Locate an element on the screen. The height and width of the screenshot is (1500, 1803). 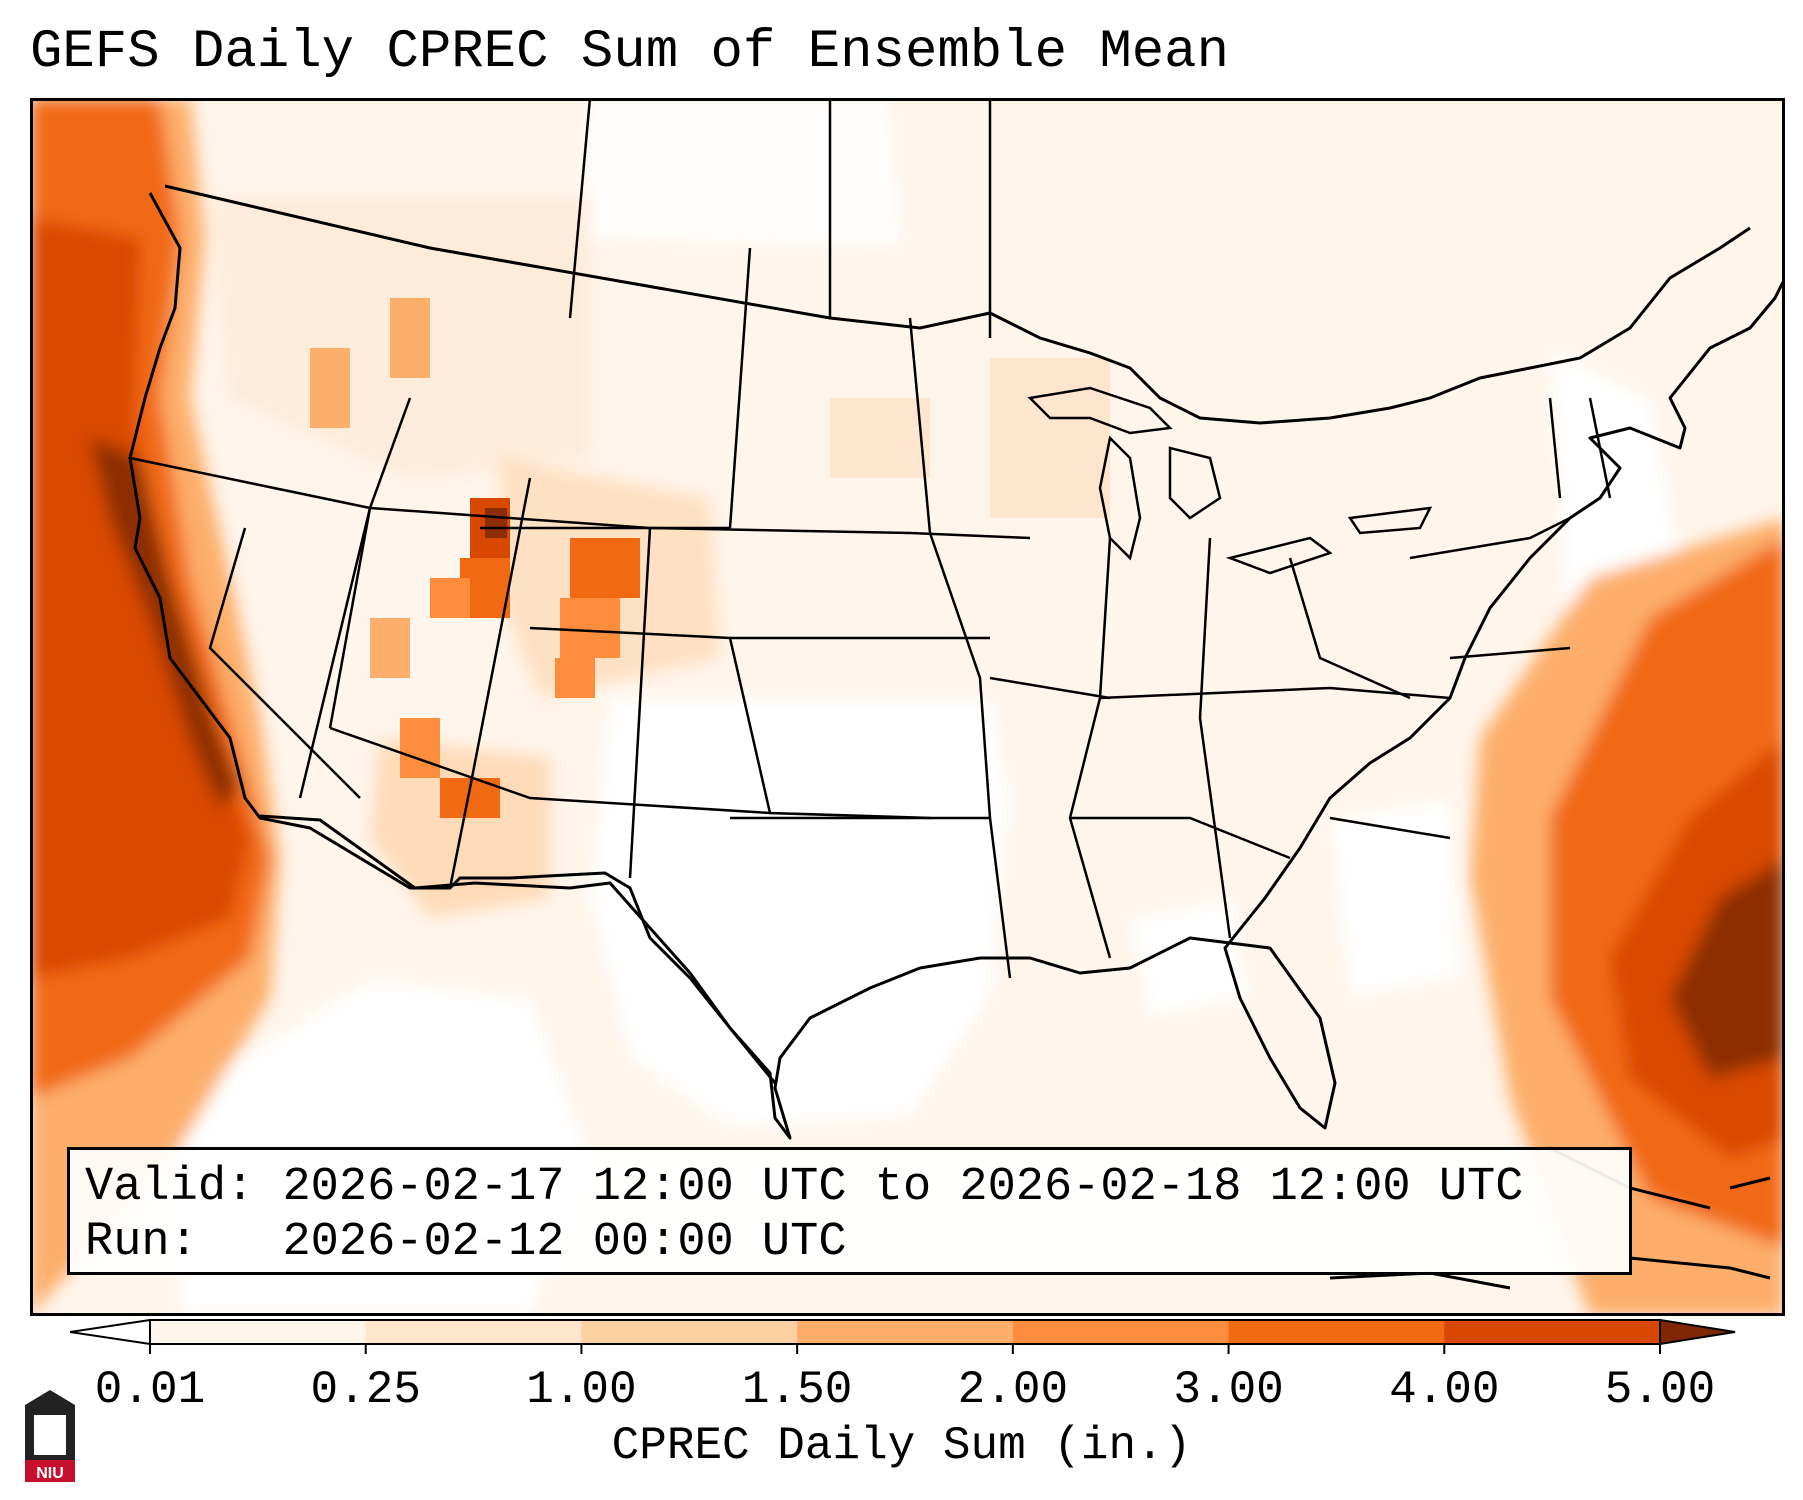
logo-window is located at coordinates (50, 1435).